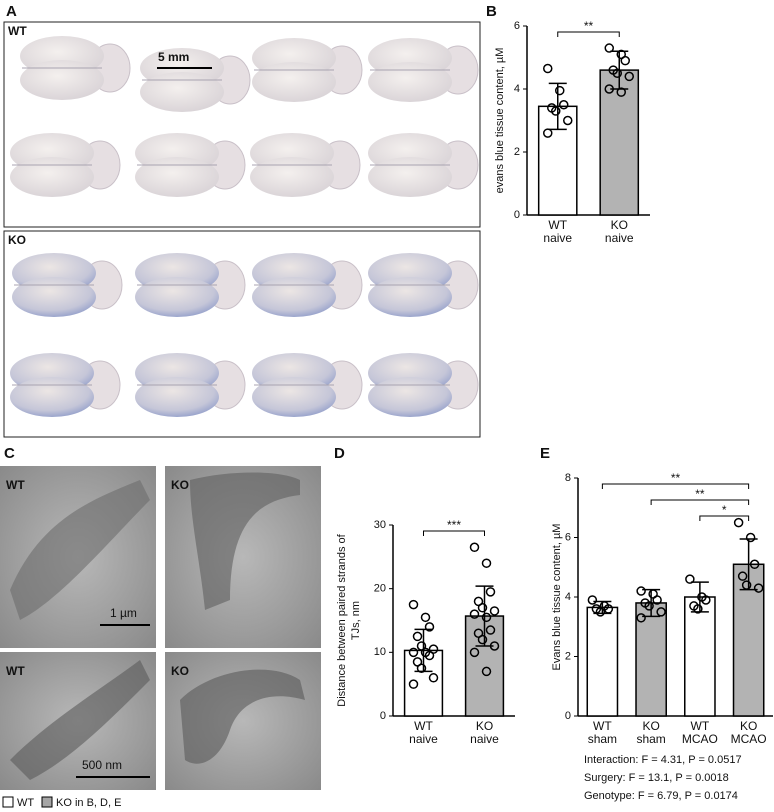  Describe the element at coordinates (724, 510) in the screenshot. I see `significance-label: *` at that location.